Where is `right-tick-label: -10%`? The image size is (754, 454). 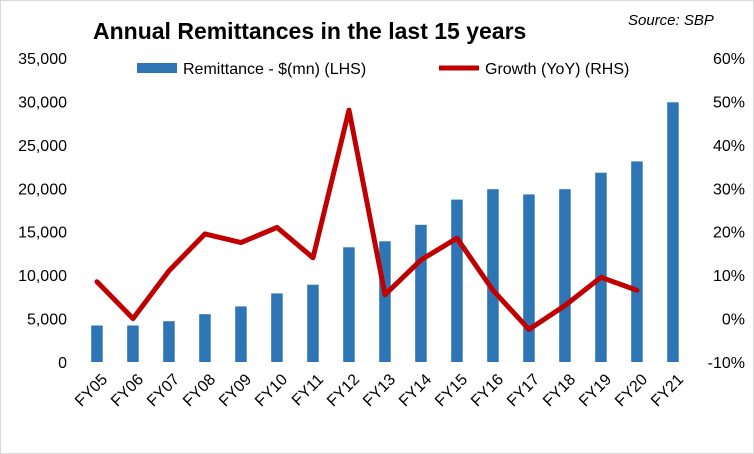 right-tick-label: -10% is located at coordinates (726, 363).